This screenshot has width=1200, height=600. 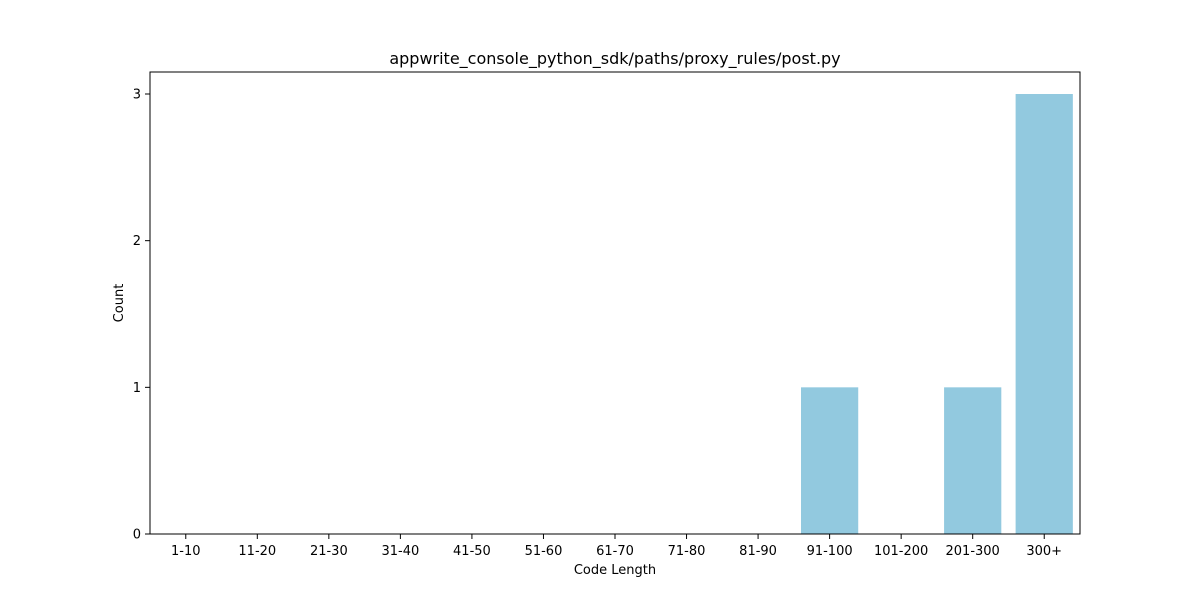 What do you see at coordinates (141, 315) in the screenshot?
I see `y-axis-ticks: 0 1 2 3` at bounding box center [141, 315].